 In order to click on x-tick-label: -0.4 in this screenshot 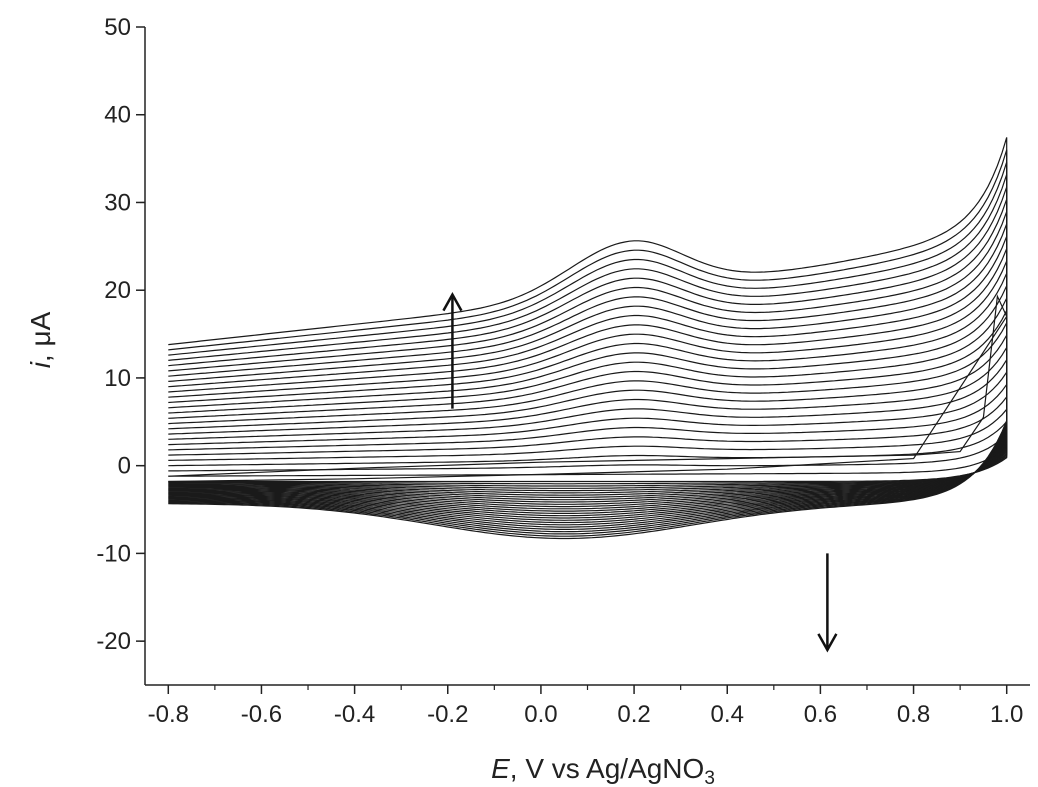, I will do `click(354, 714)`.